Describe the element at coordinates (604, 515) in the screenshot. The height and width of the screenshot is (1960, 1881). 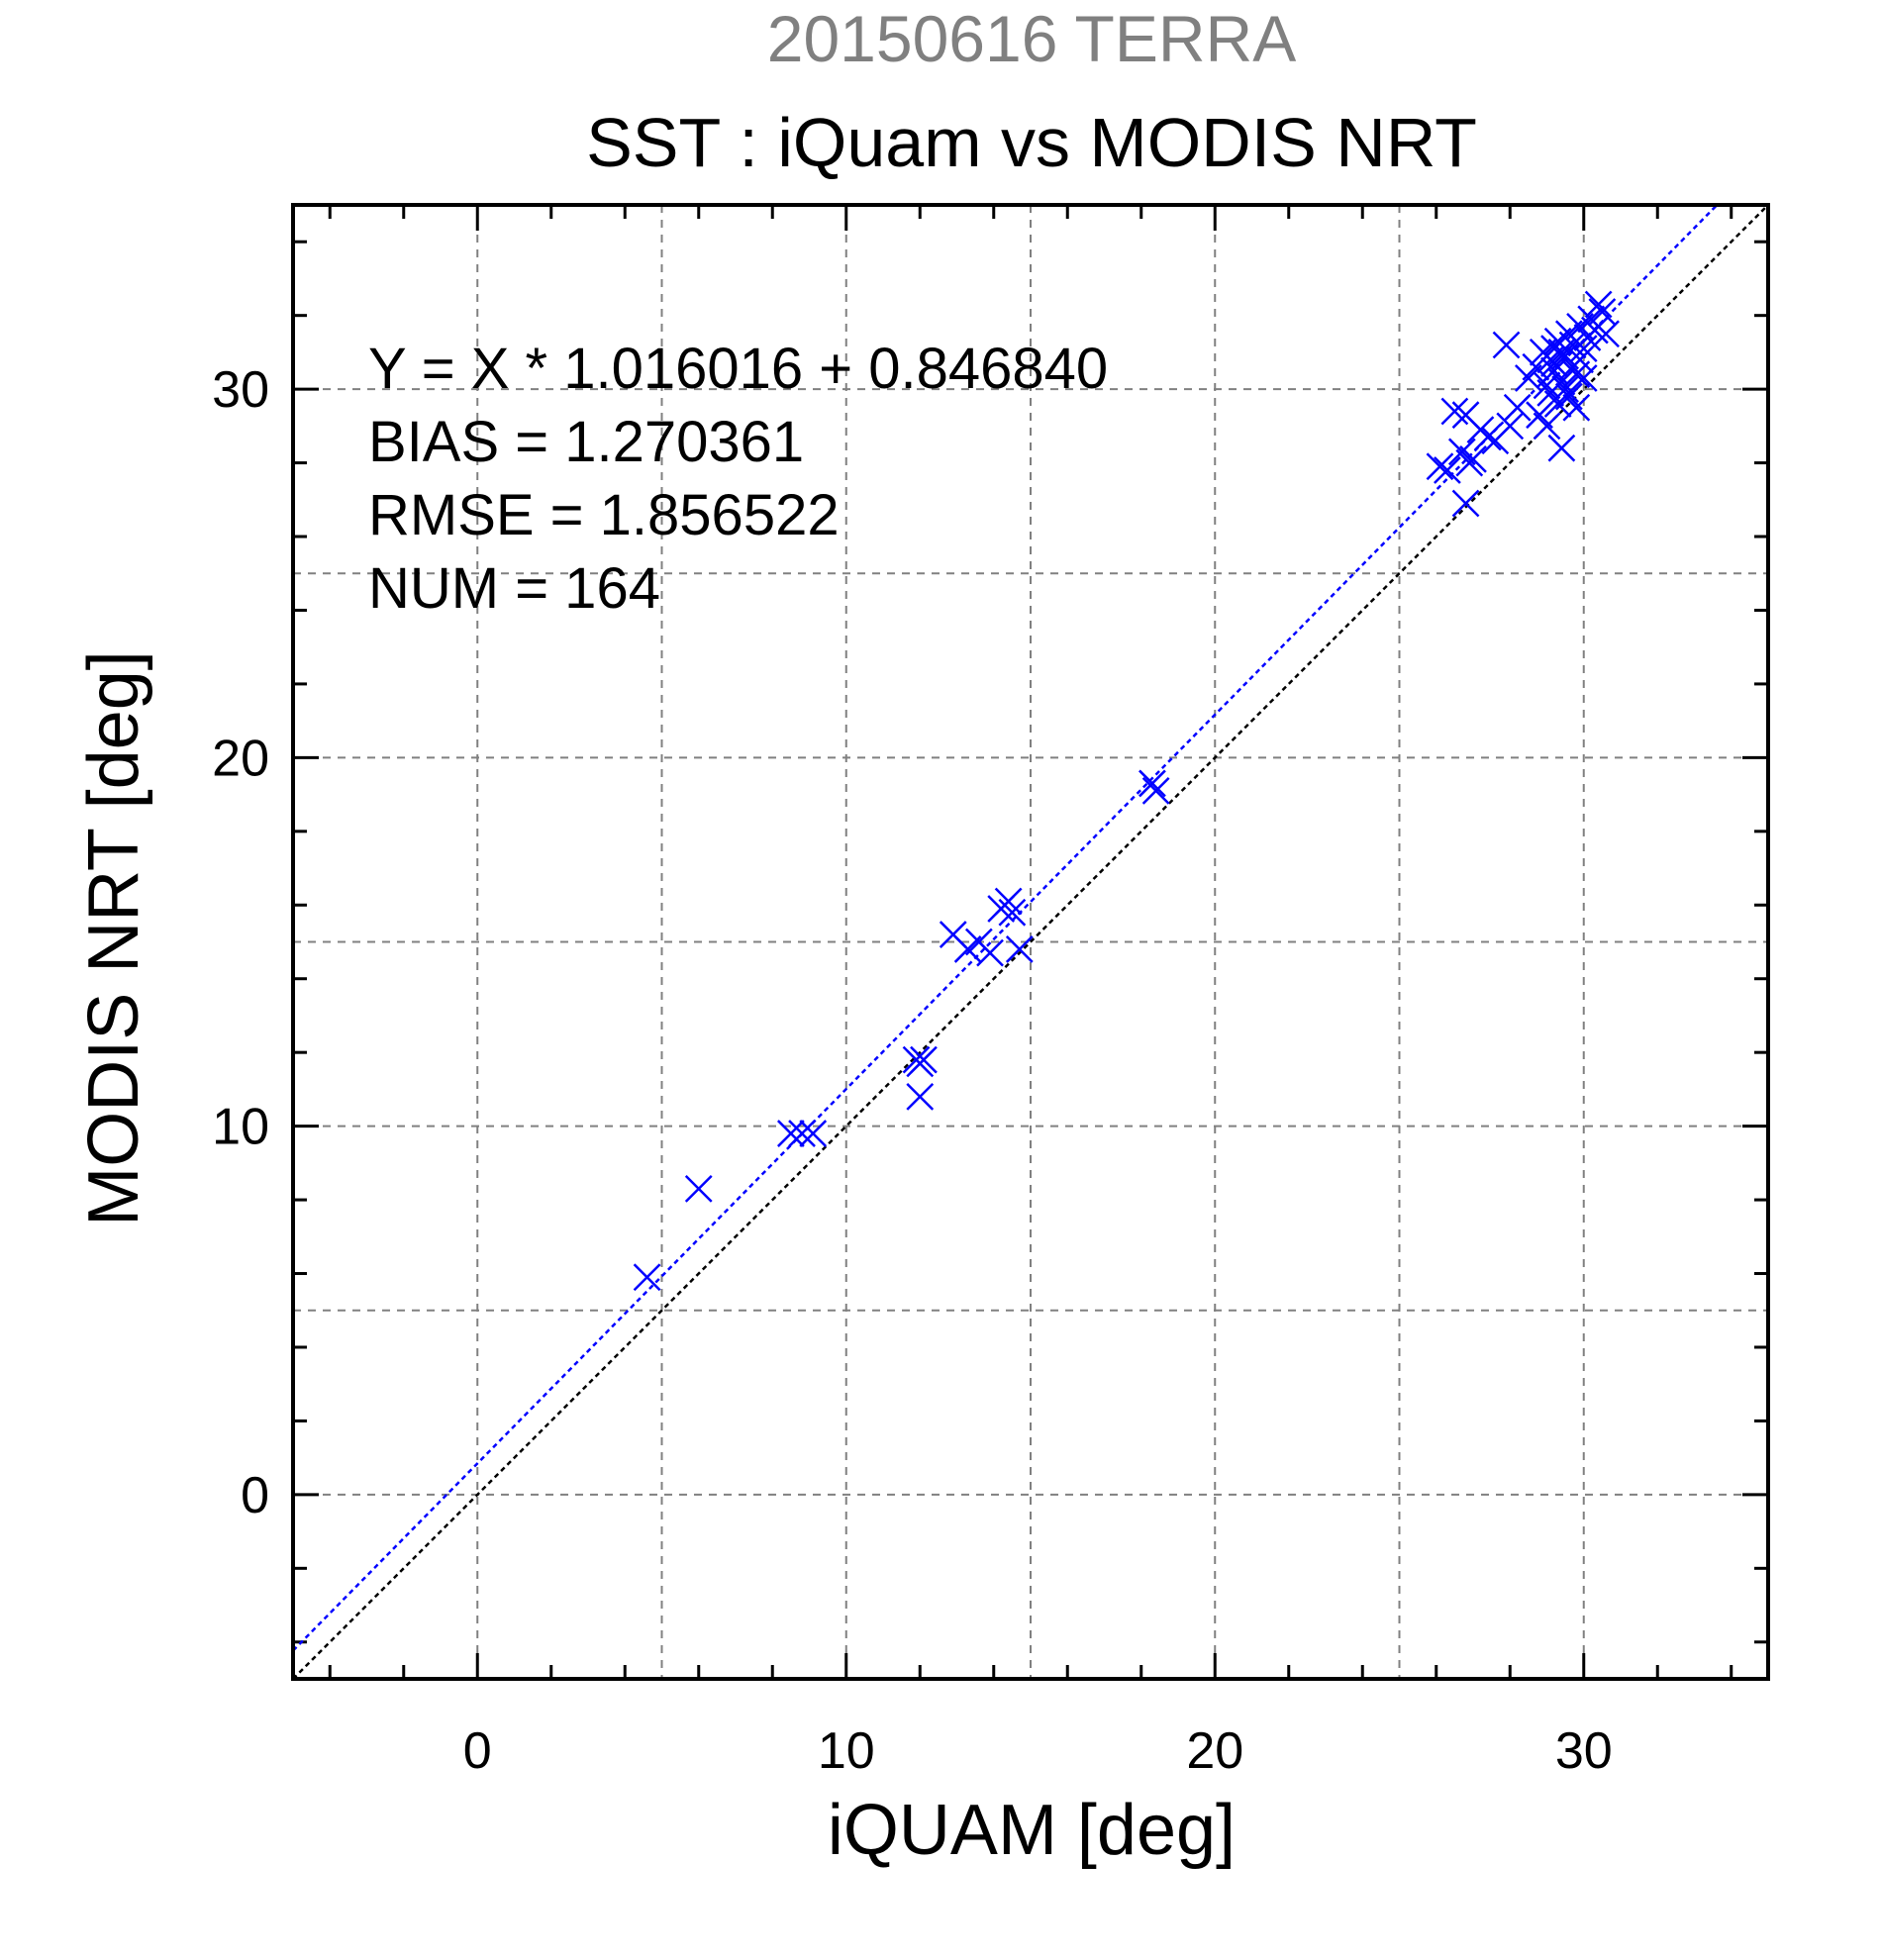
I see `rmse-label: RMSE = 1.856522` at that location.